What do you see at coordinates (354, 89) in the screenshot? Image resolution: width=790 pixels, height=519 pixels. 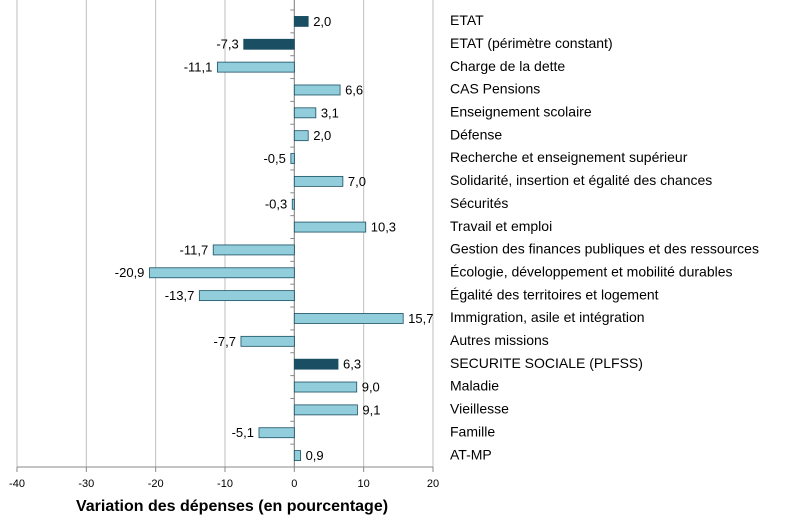 I see `data-label: 6,6` at bounding box center [354, 89].